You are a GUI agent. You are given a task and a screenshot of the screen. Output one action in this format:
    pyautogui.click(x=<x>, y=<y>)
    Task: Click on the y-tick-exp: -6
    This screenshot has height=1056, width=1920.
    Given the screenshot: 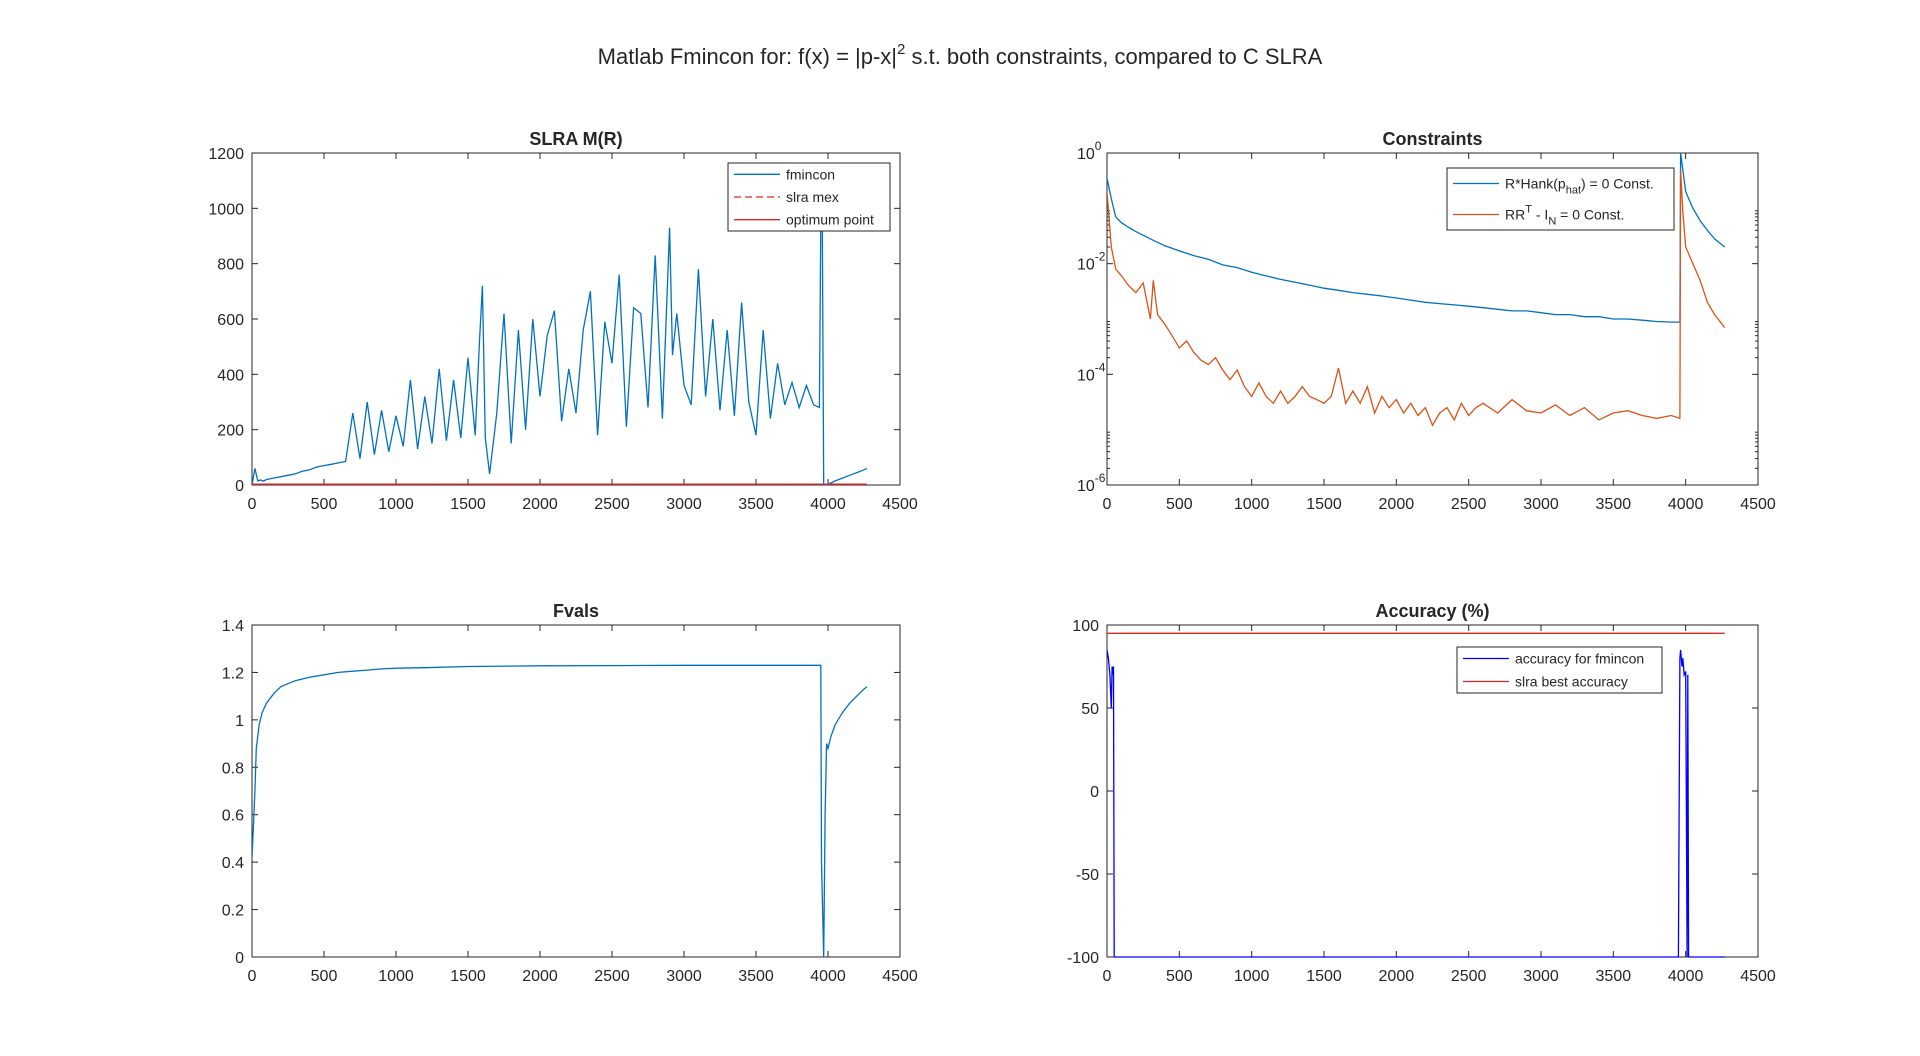 What is the action you would take?
    pyautogui.click(x=1100, y=478)
    